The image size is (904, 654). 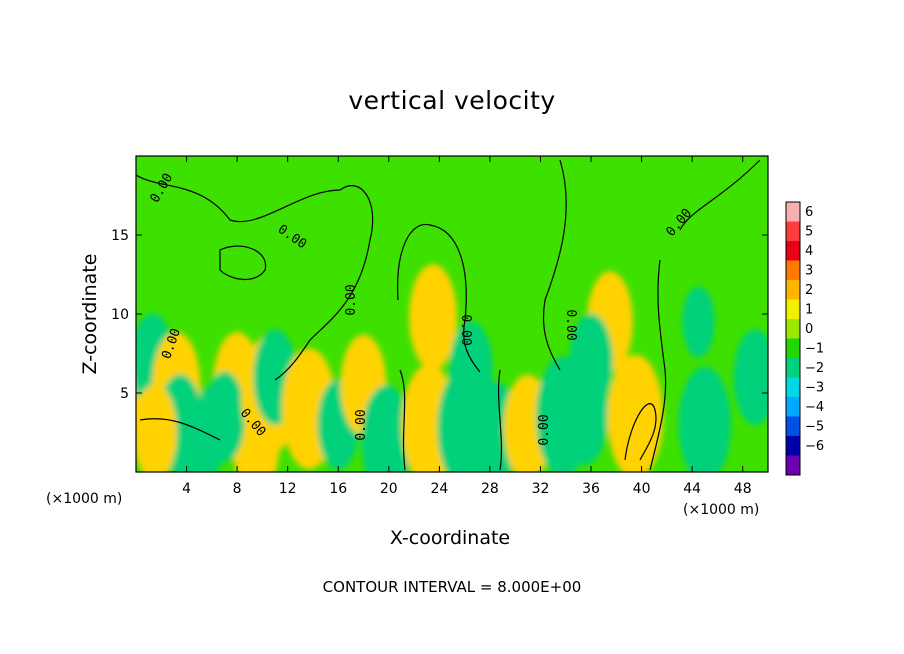 What do you see at coordinates (452, 100) in the screenshot?
I see `chart-title: vertical velocity` at bounding box center [452, 100].